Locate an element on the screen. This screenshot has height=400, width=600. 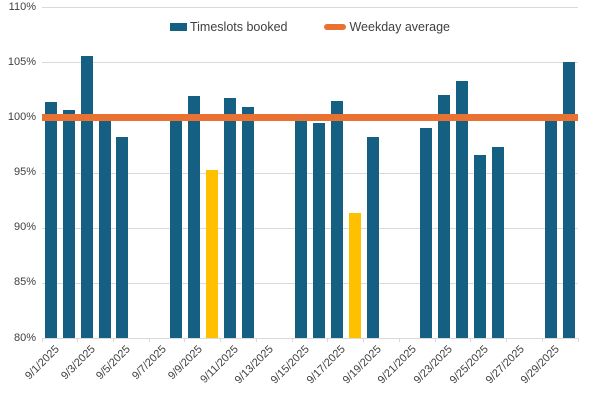
y-axis-label: 100% is located at coordinates (21, 116).